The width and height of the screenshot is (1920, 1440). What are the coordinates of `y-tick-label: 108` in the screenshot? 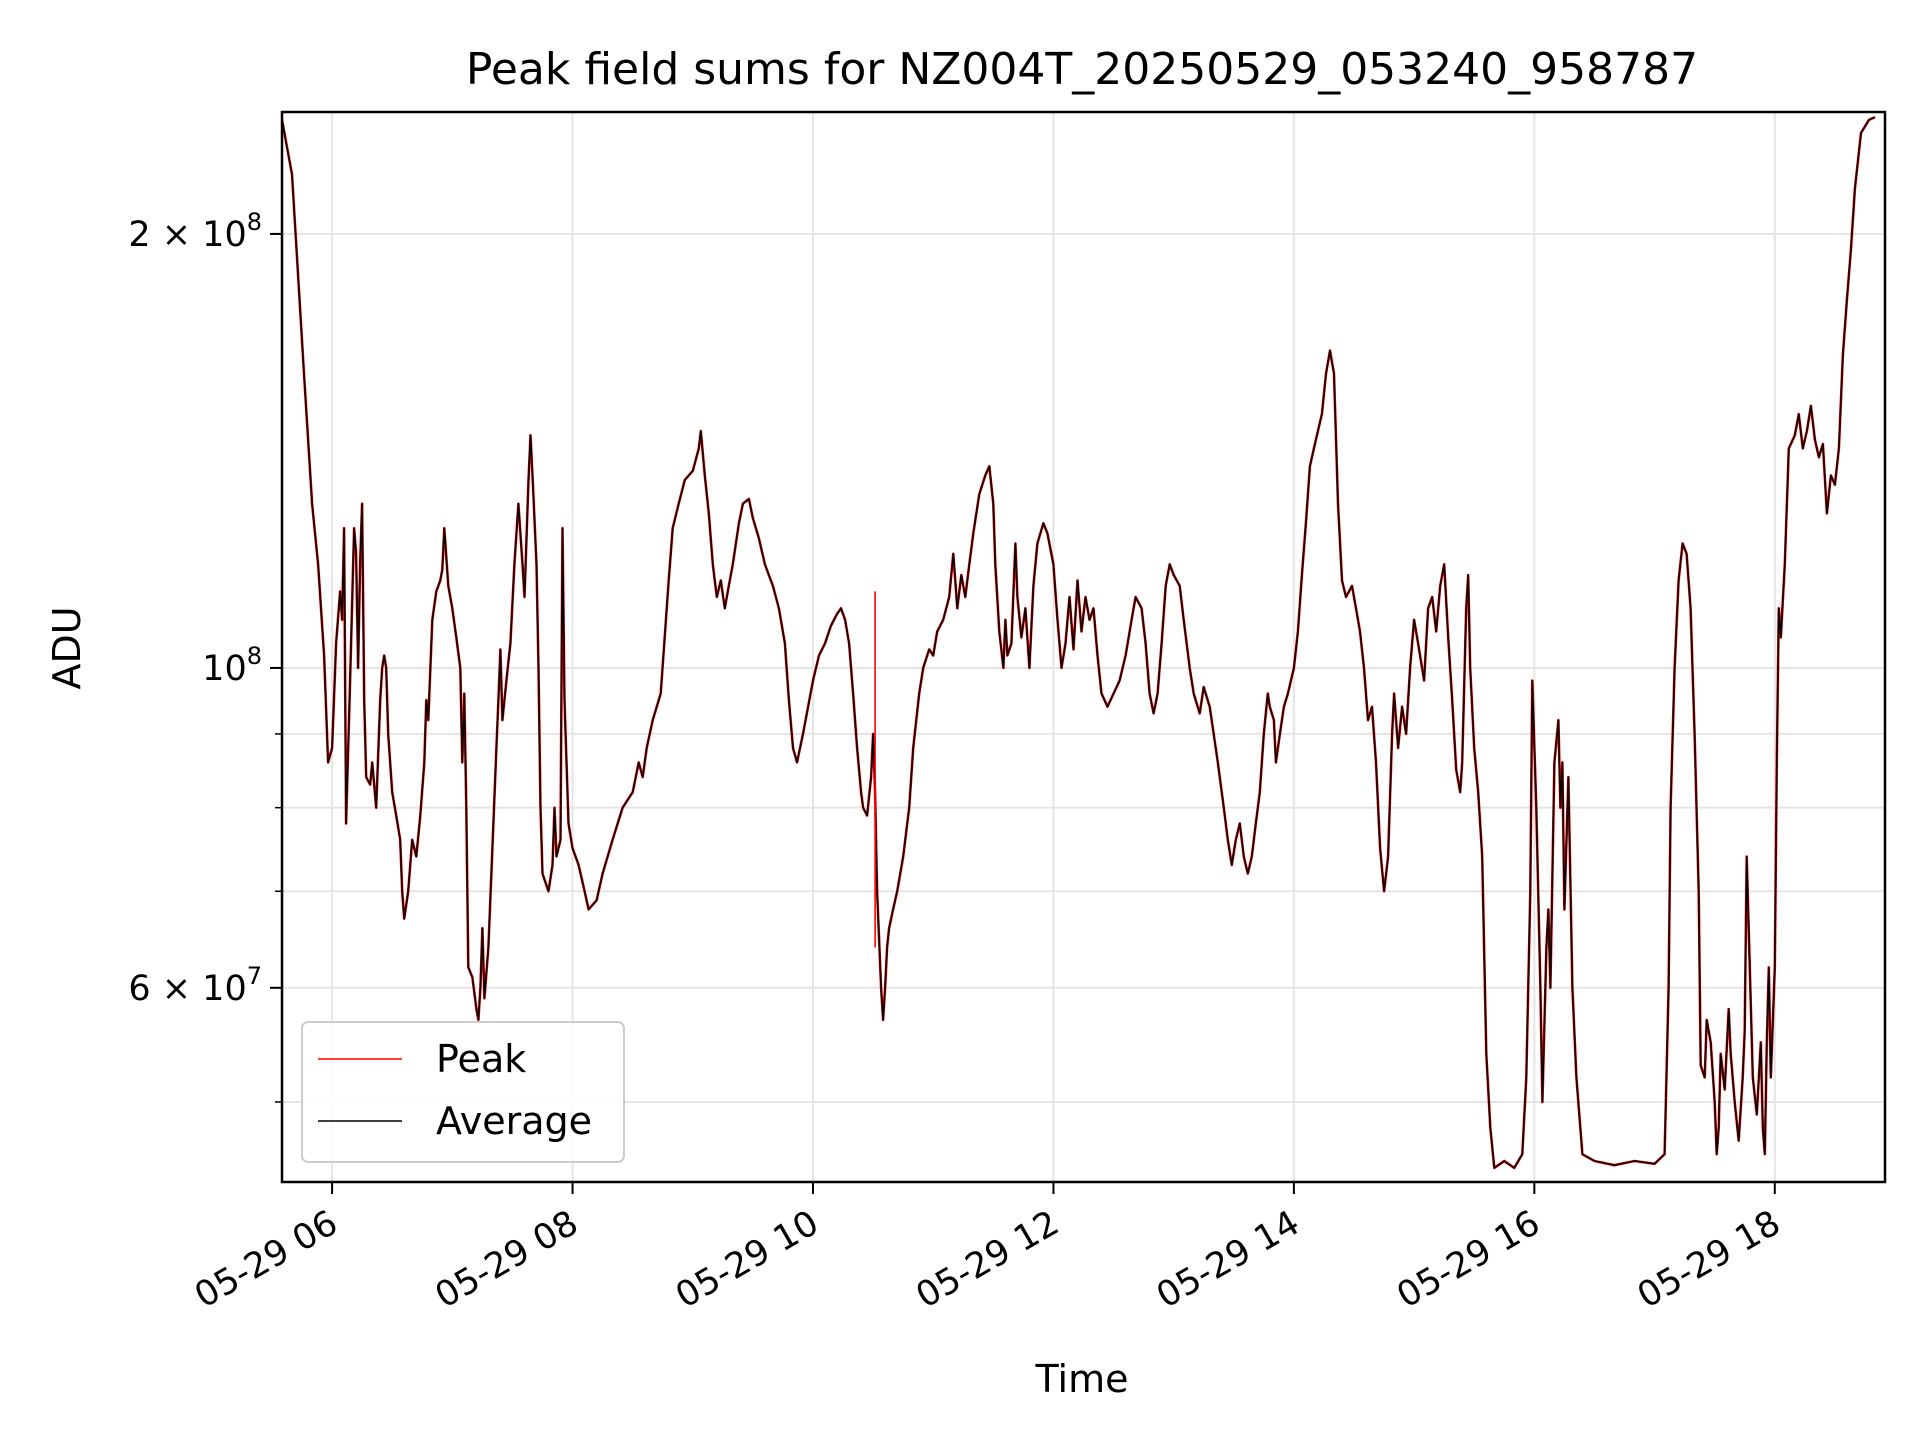 It's located at (232, 665).